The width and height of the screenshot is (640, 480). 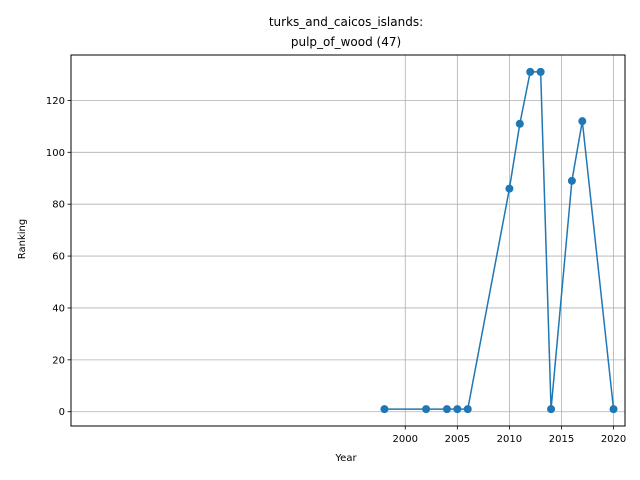 What do you see at coordinates (613, 439) in the screenshot?
I see `x-tick-label: 2020` at bounding box center [613, 439].